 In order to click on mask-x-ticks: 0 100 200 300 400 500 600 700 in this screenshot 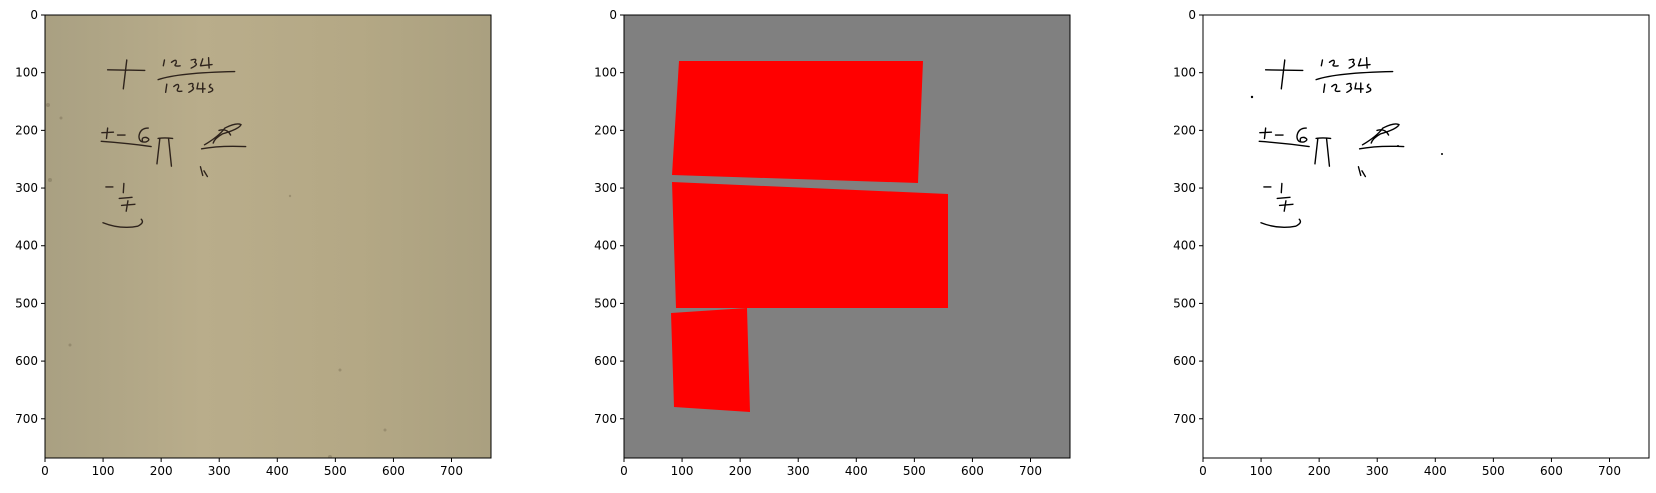, I will do `click(831, 468)`.